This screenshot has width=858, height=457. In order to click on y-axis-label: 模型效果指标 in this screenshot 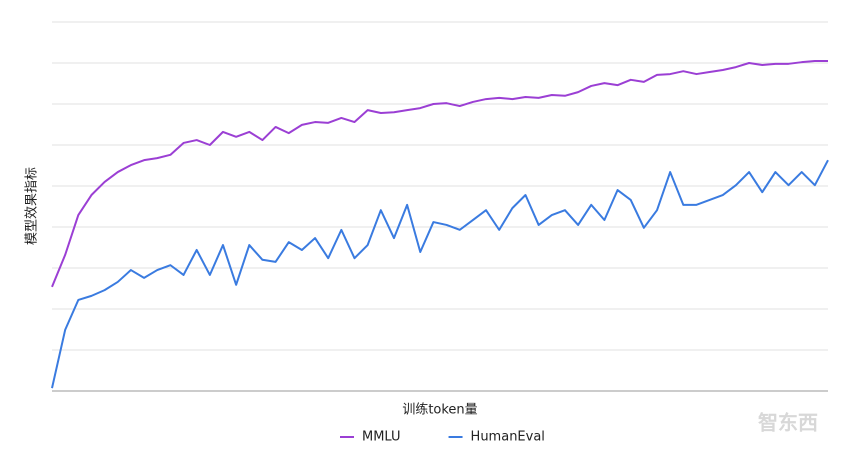, I will do `click(32, 206)`.